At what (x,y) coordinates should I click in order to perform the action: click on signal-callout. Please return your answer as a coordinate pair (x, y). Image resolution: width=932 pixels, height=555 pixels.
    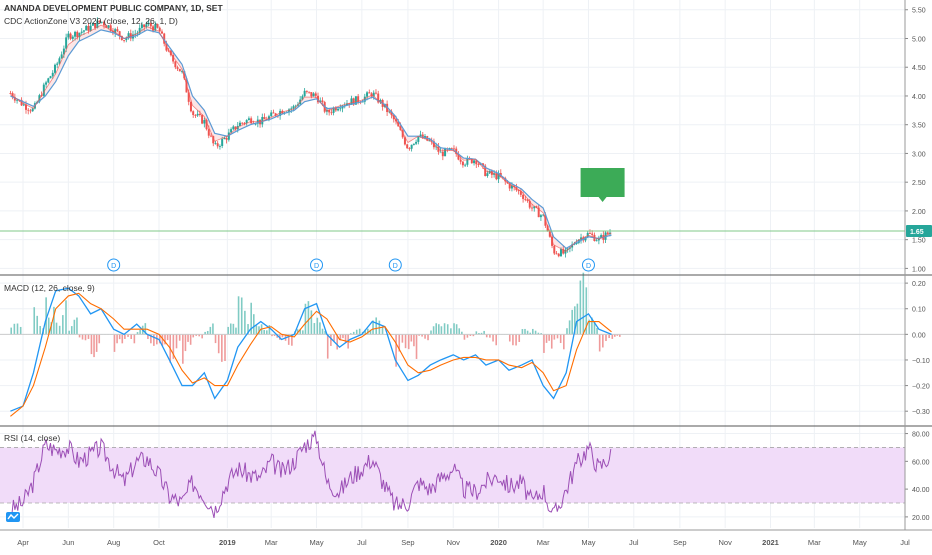
    Looking at the image, I should click on (603, 185).